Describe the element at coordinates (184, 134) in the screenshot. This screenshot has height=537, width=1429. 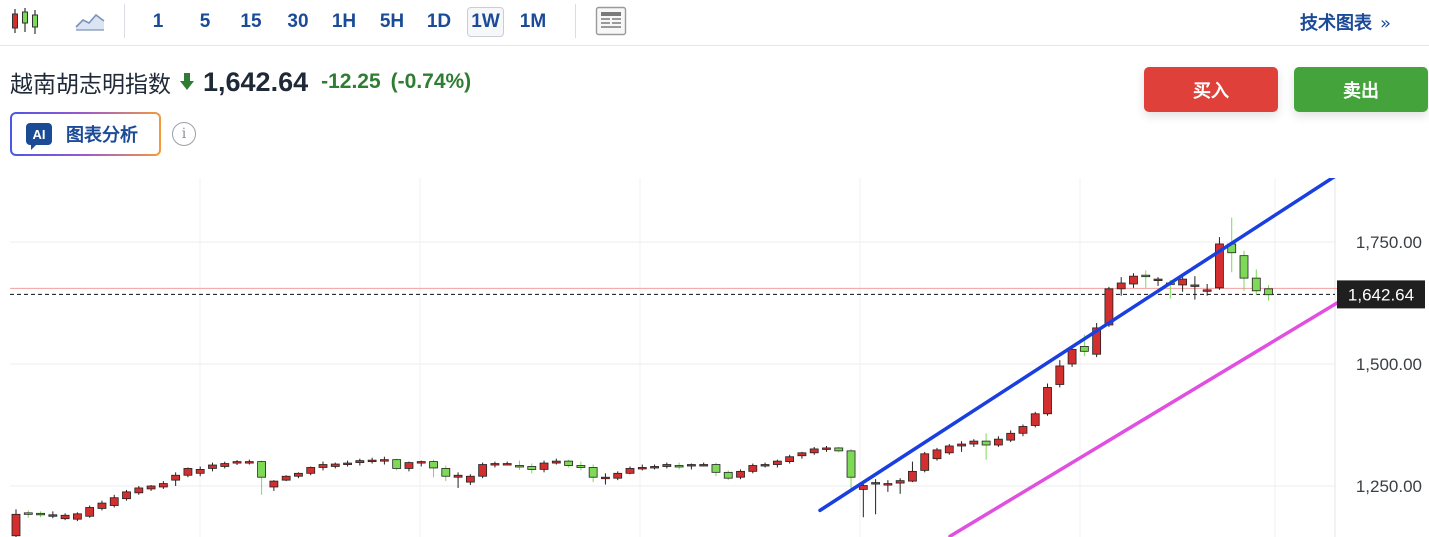
I see `info-icon: i` at that location.